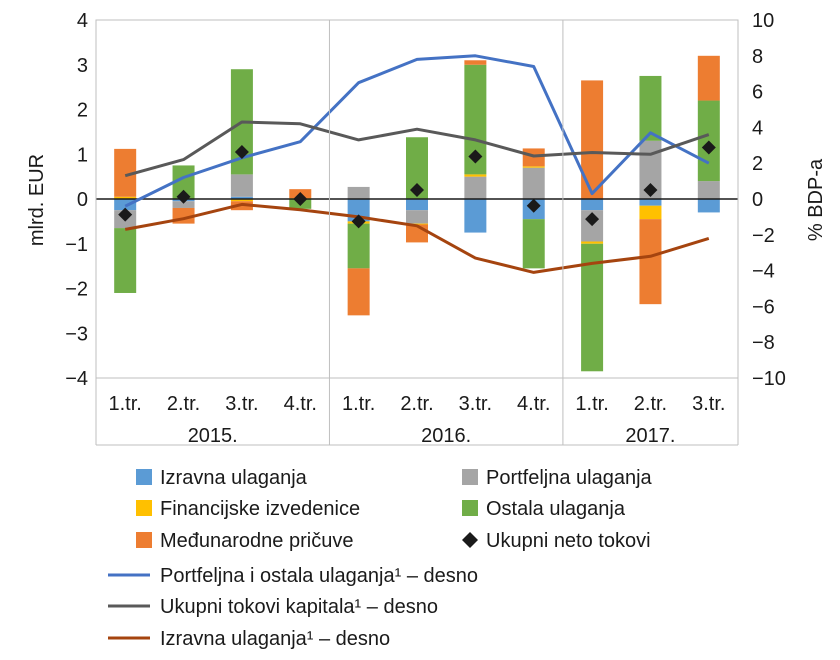 This screenshot has height=660, width=840. Describe the element at coordinates (82, 155) in the screenshot. I see `left-tick-label: 1` at that location.